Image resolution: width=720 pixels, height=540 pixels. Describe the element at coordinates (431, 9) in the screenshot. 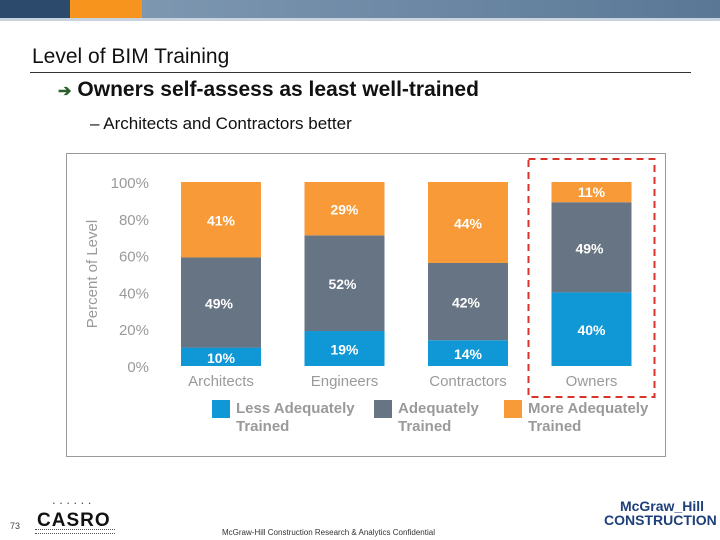

I see `banner-blue-block` at that location.